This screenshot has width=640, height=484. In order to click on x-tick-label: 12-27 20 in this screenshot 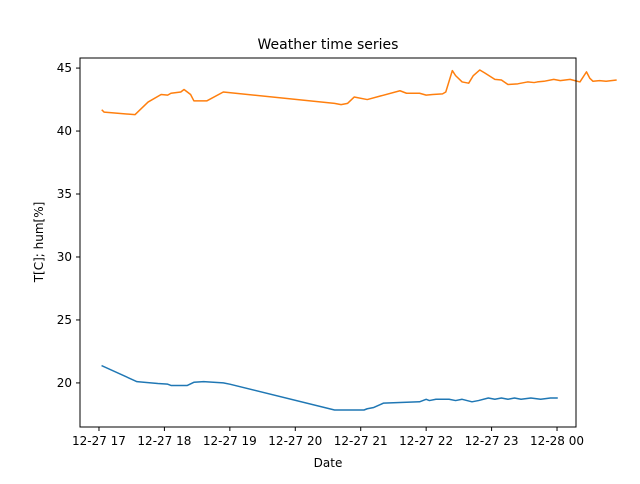, I will do `click(295, 441)`.